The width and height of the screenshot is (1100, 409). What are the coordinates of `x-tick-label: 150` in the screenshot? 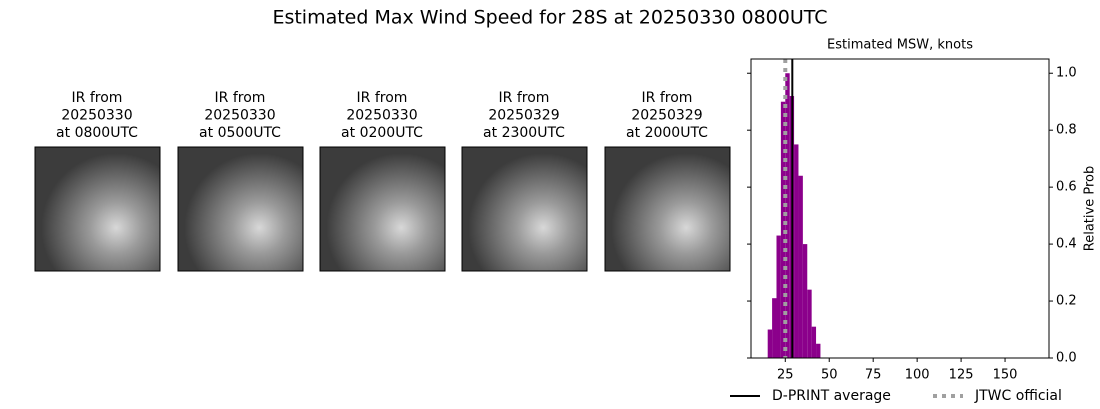 It's located at (1005, 375).